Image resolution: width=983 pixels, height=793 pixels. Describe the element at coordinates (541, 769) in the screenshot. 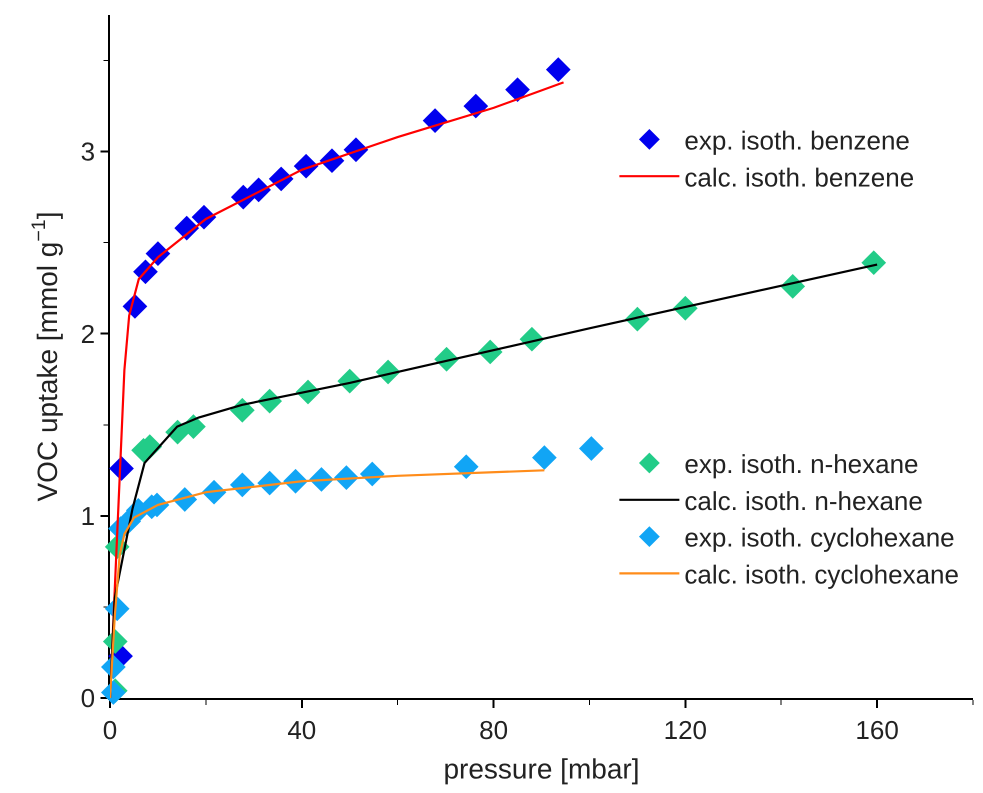

I see `x-axis-title: pressure [mbar]` at that location.